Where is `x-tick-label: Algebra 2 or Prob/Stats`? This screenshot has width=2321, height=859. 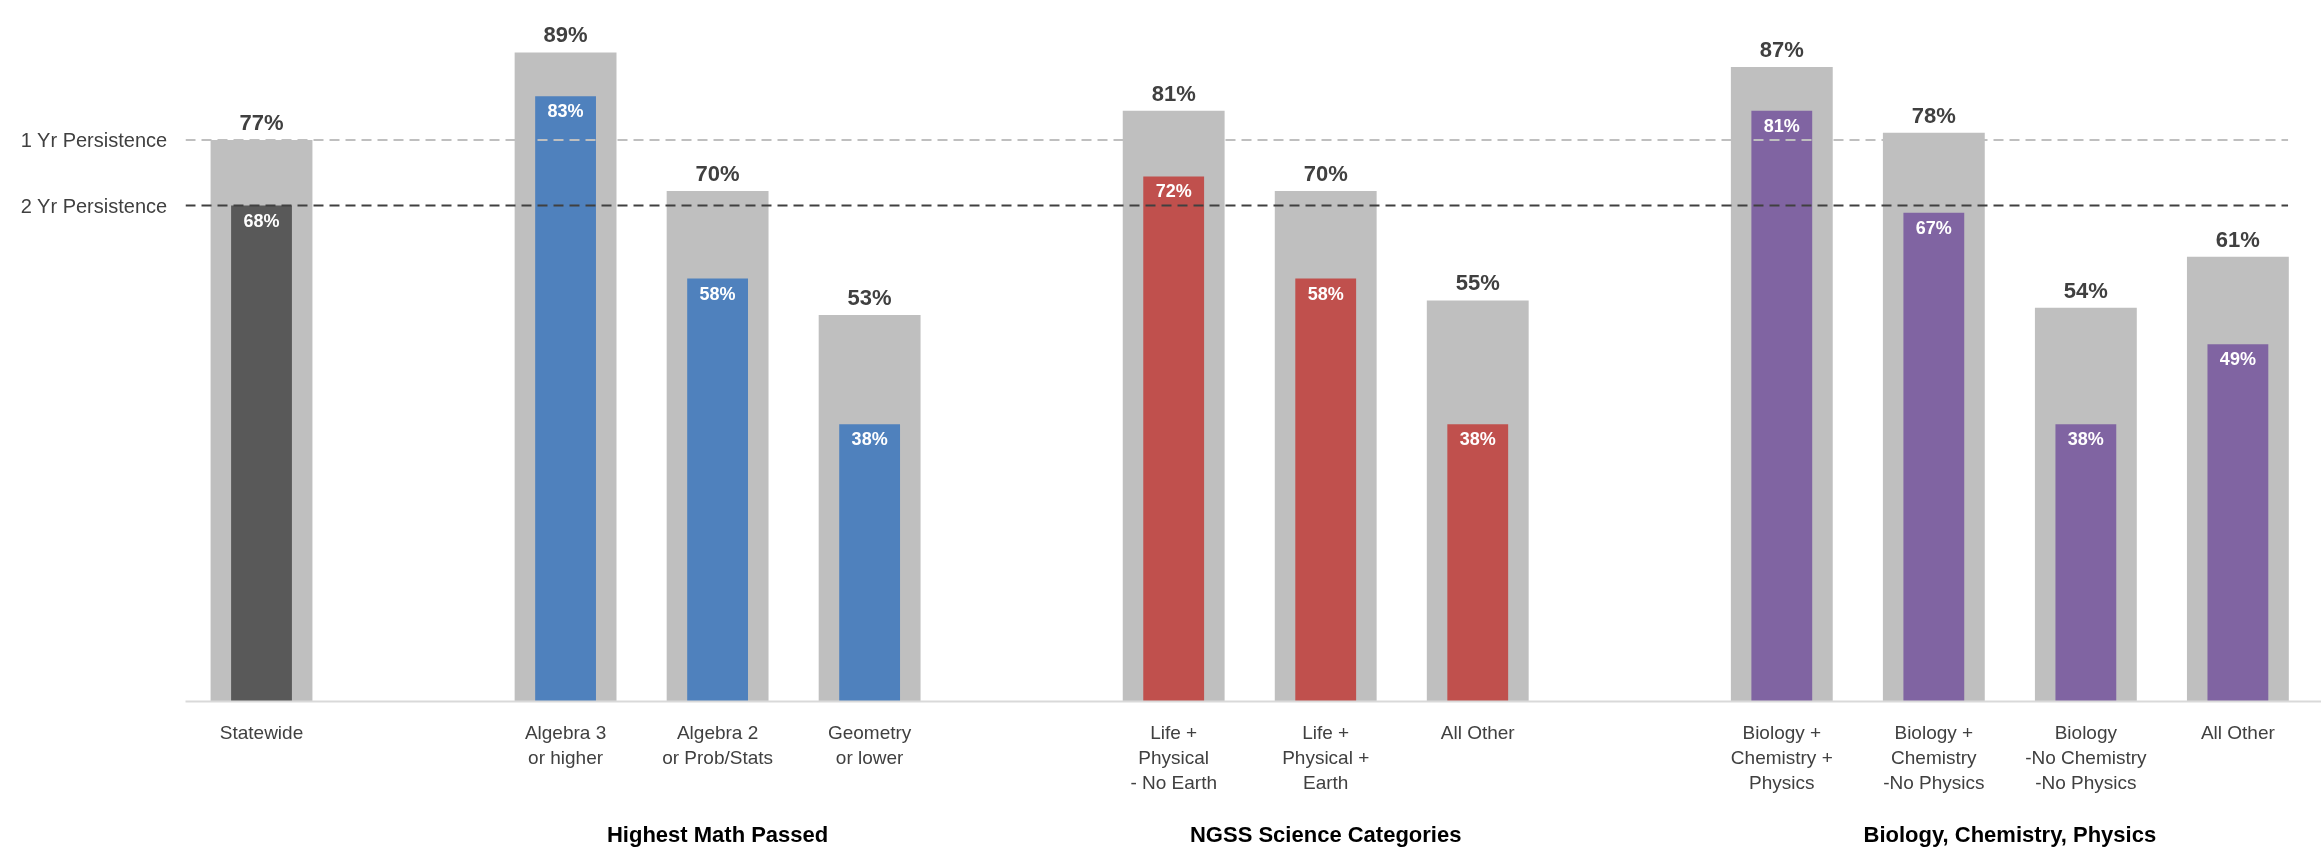
x-tick-label: Algebra 2 or Prob/Stats is located at coordinates (718, 744).